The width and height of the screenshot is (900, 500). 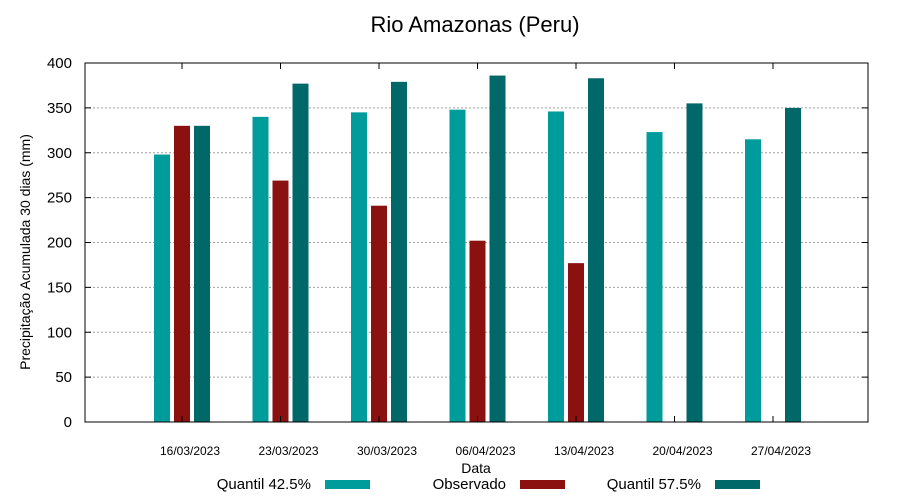 I want to click on y-tick-label: 250, so click(x=59, y=198).